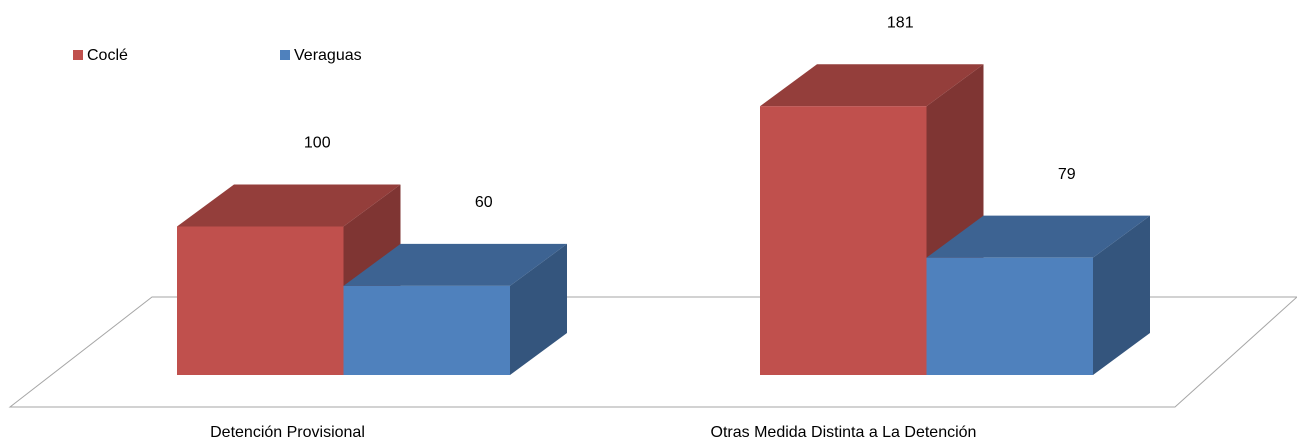 The width and height of the screenshot is (1297, 446). Describe the element at coordinates (287, 432) in the screenshot. I see `x-tick-label: Detención Provisional` at that location.